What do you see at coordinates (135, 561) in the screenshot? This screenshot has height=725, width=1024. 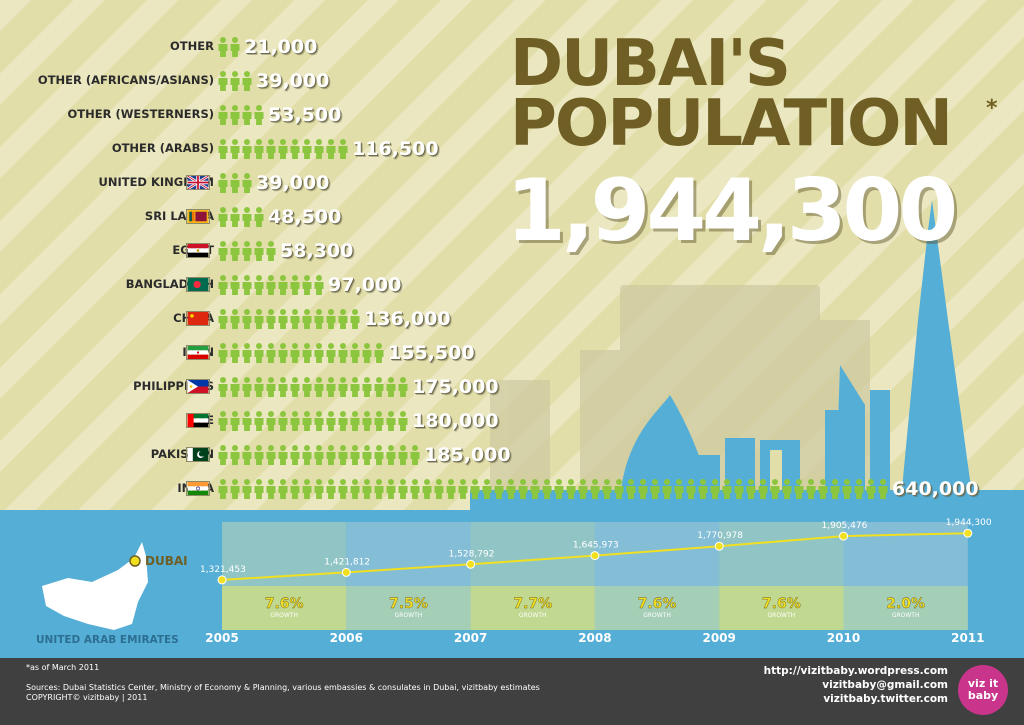 I see `dubai-marker` at bounding box center [135, 561].